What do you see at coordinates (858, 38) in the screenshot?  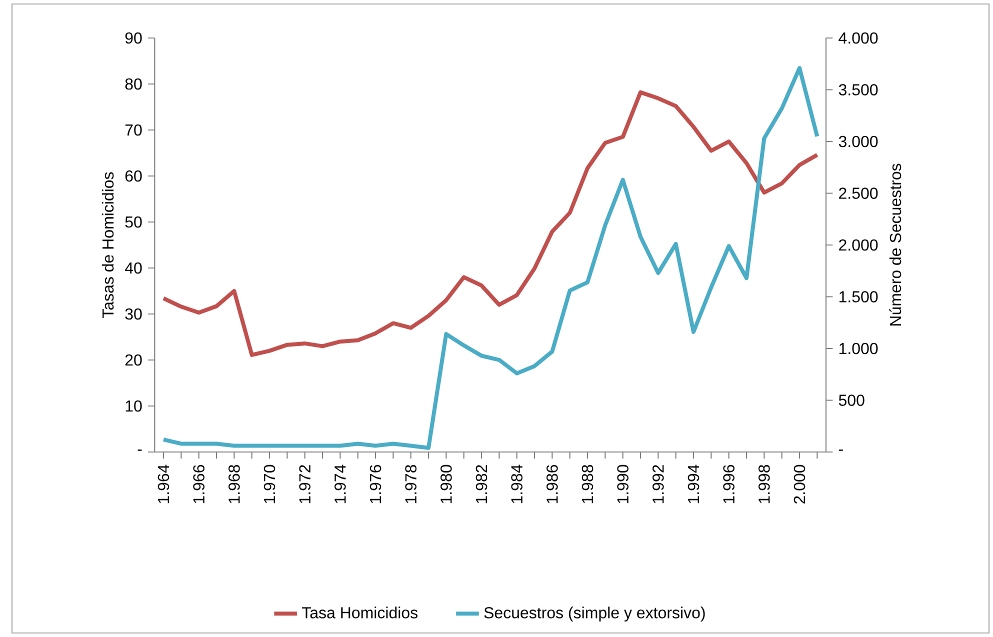 I see `y2-tick-label: 4.000` at bounding box center [858, 38].